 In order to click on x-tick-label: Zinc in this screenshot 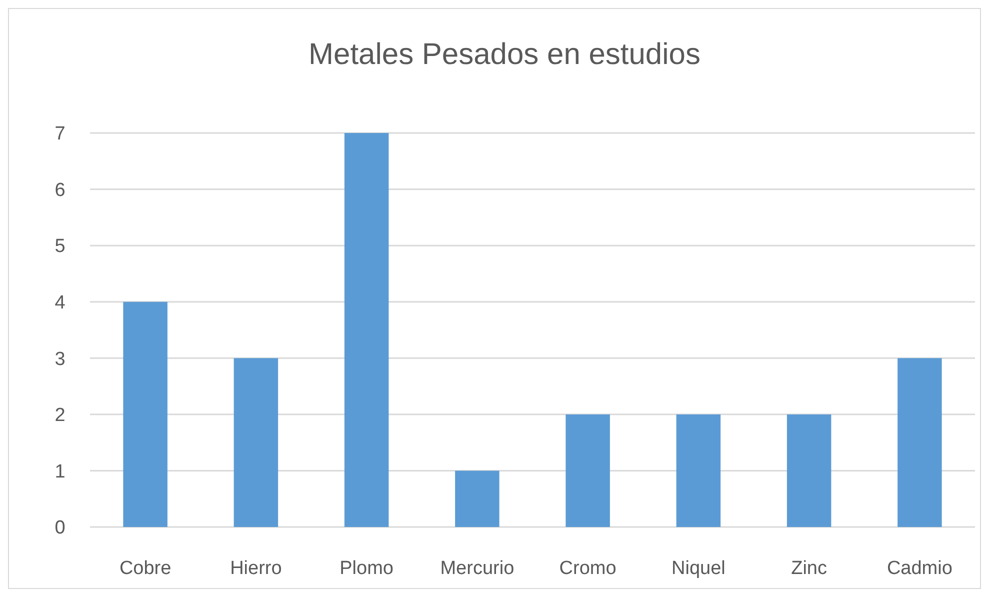, I will do `click(809, 568)`.